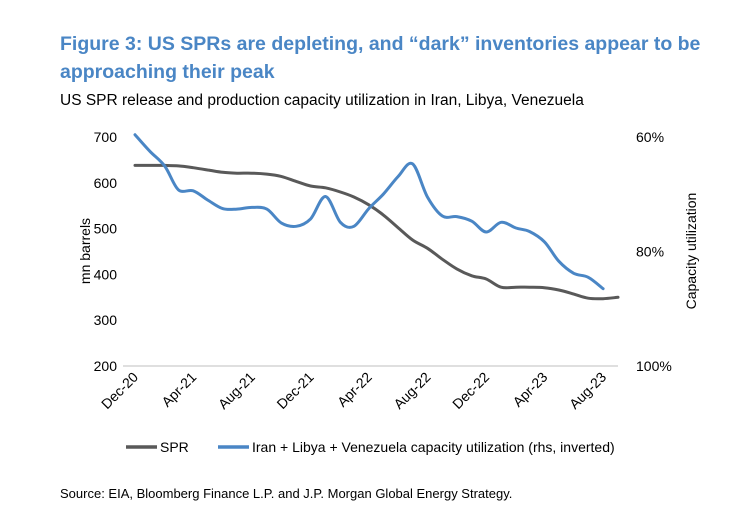 The image size is (732, 525). Describe the element at coordinates (119, 390) in the screenshot. I see `x-tick-label: Dec-20` at that location.